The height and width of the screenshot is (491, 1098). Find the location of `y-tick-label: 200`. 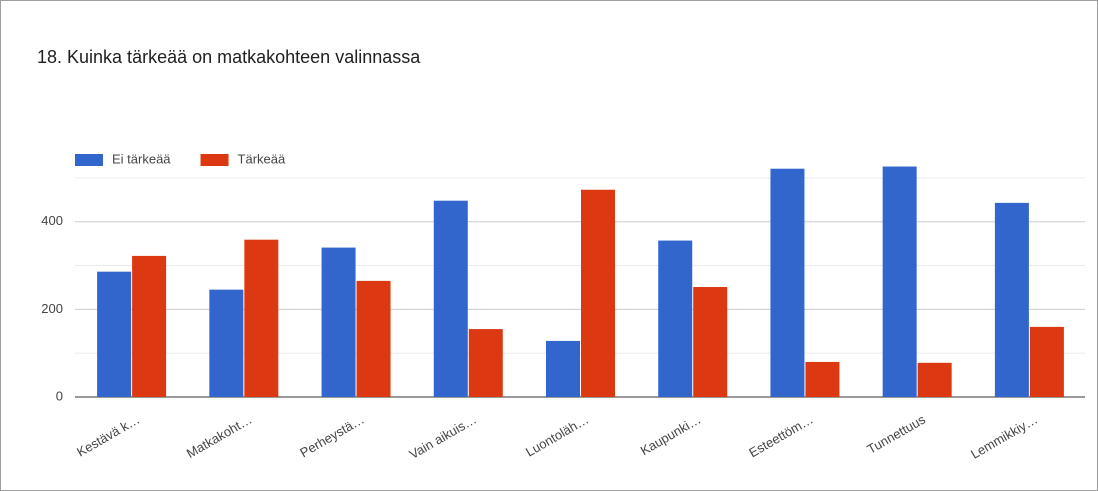

y-tick-label: 200 is located at coordinates (52, 308).